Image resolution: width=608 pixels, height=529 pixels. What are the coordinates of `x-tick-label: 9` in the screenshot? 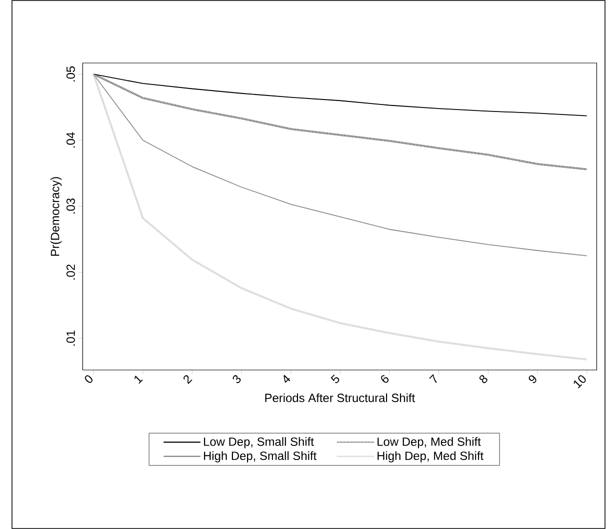 It's located at (532, 379).